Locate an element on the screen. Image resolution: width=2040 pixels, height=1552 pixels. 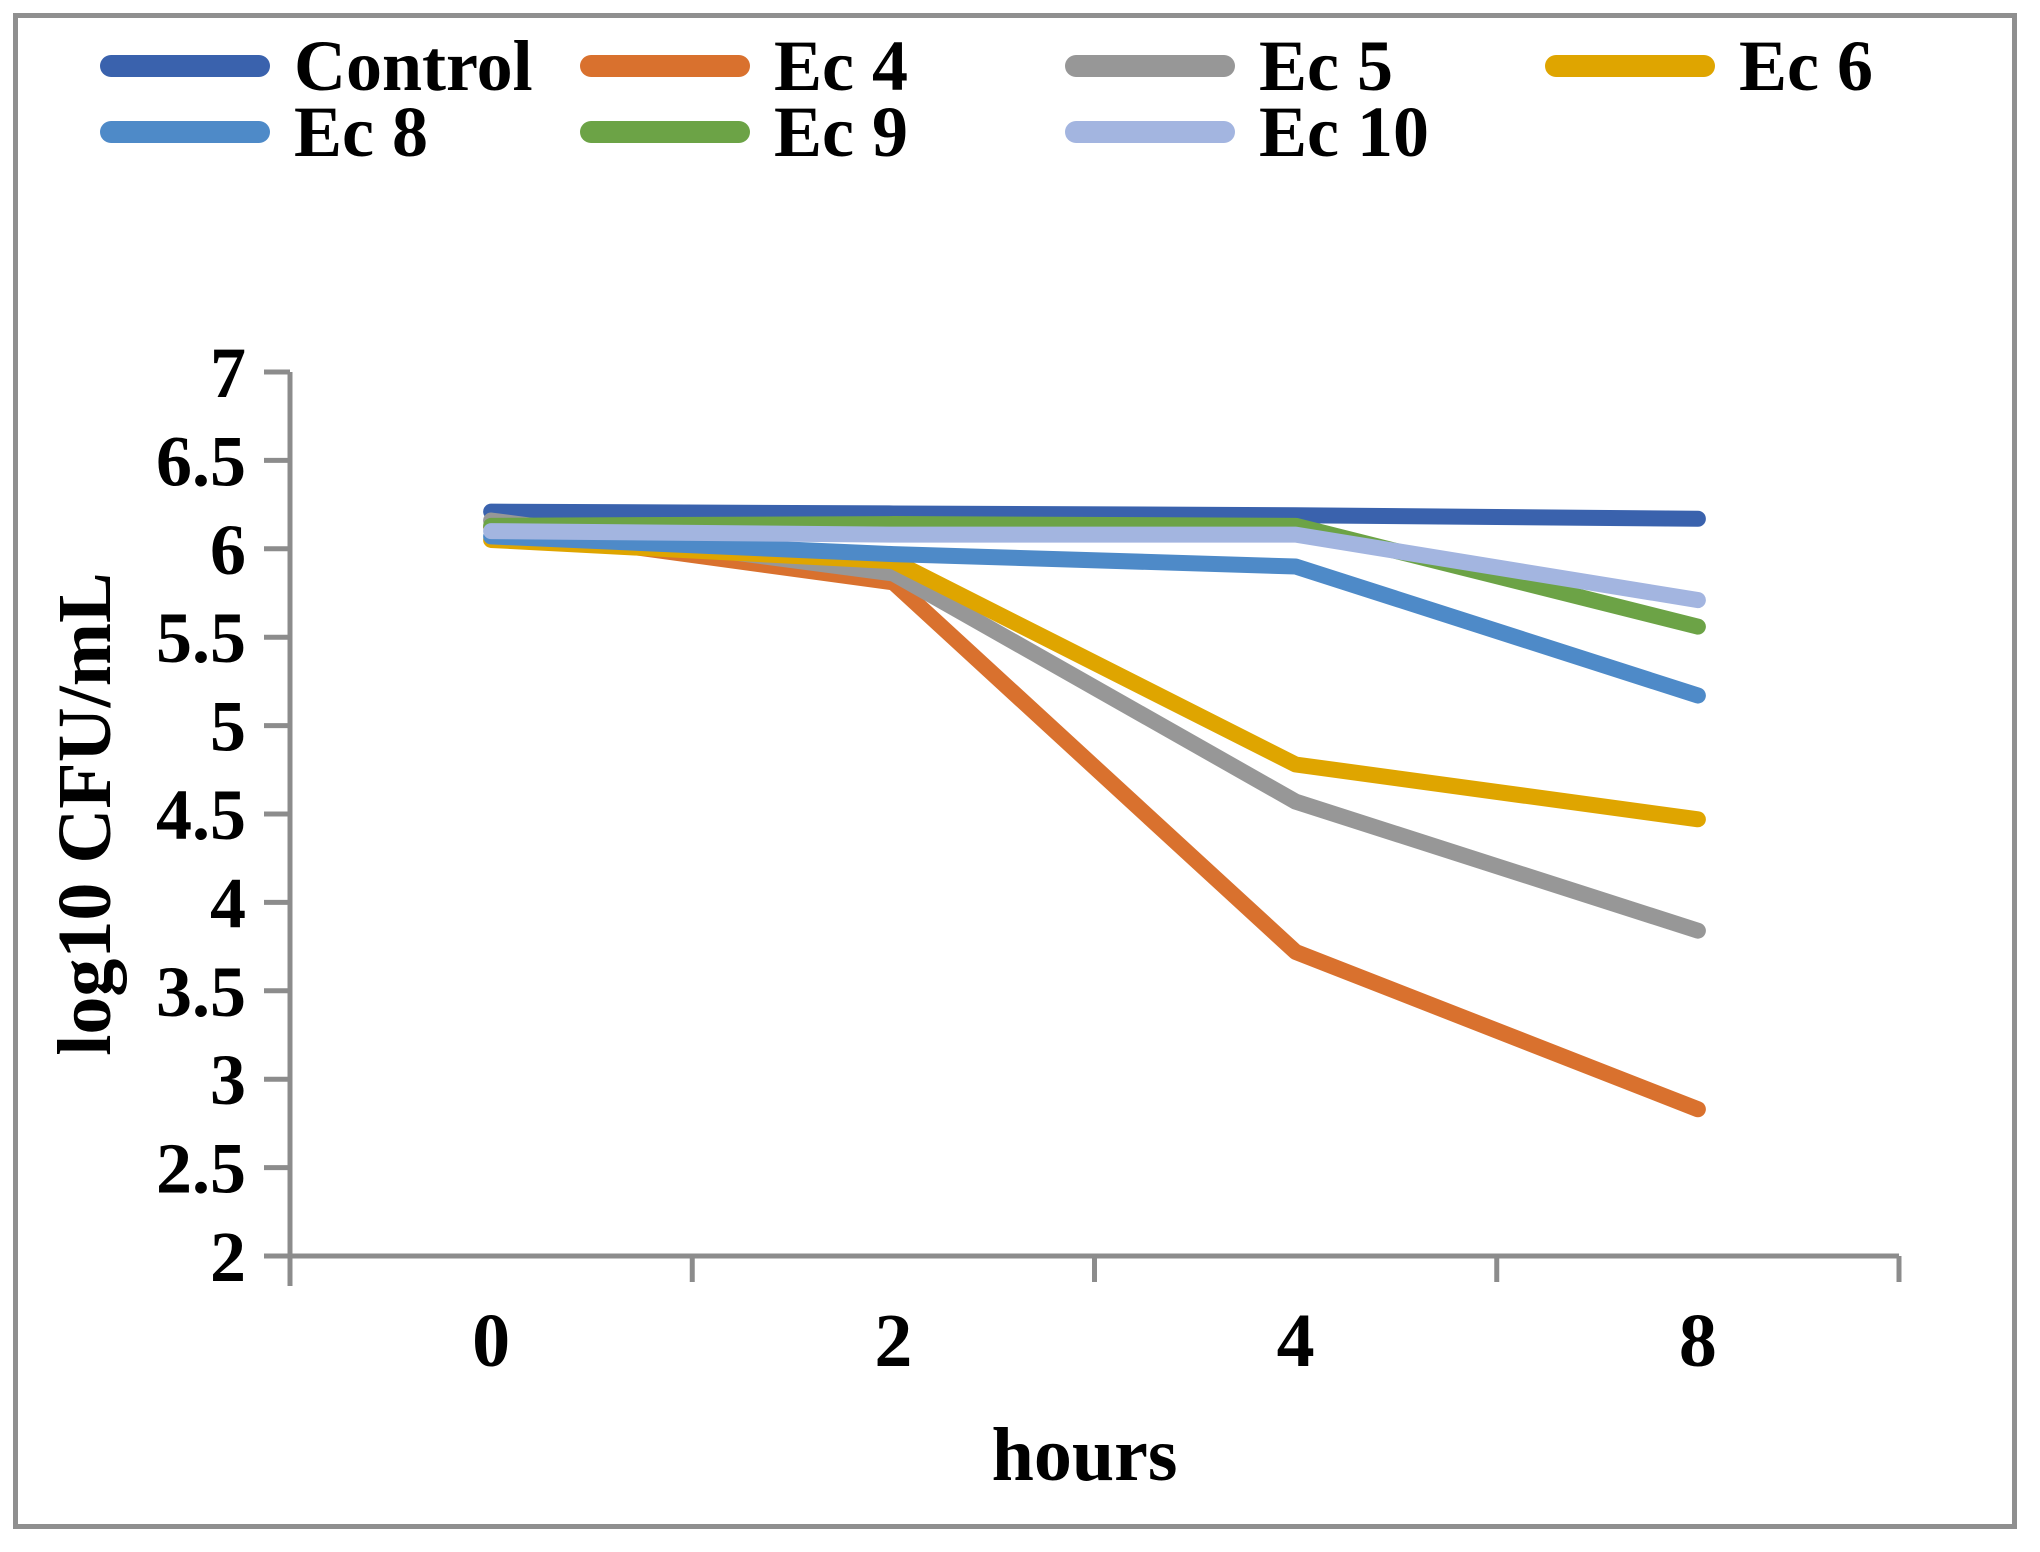
legend-item-ec-9: Ec 9 is located at coordinates (744, 132).